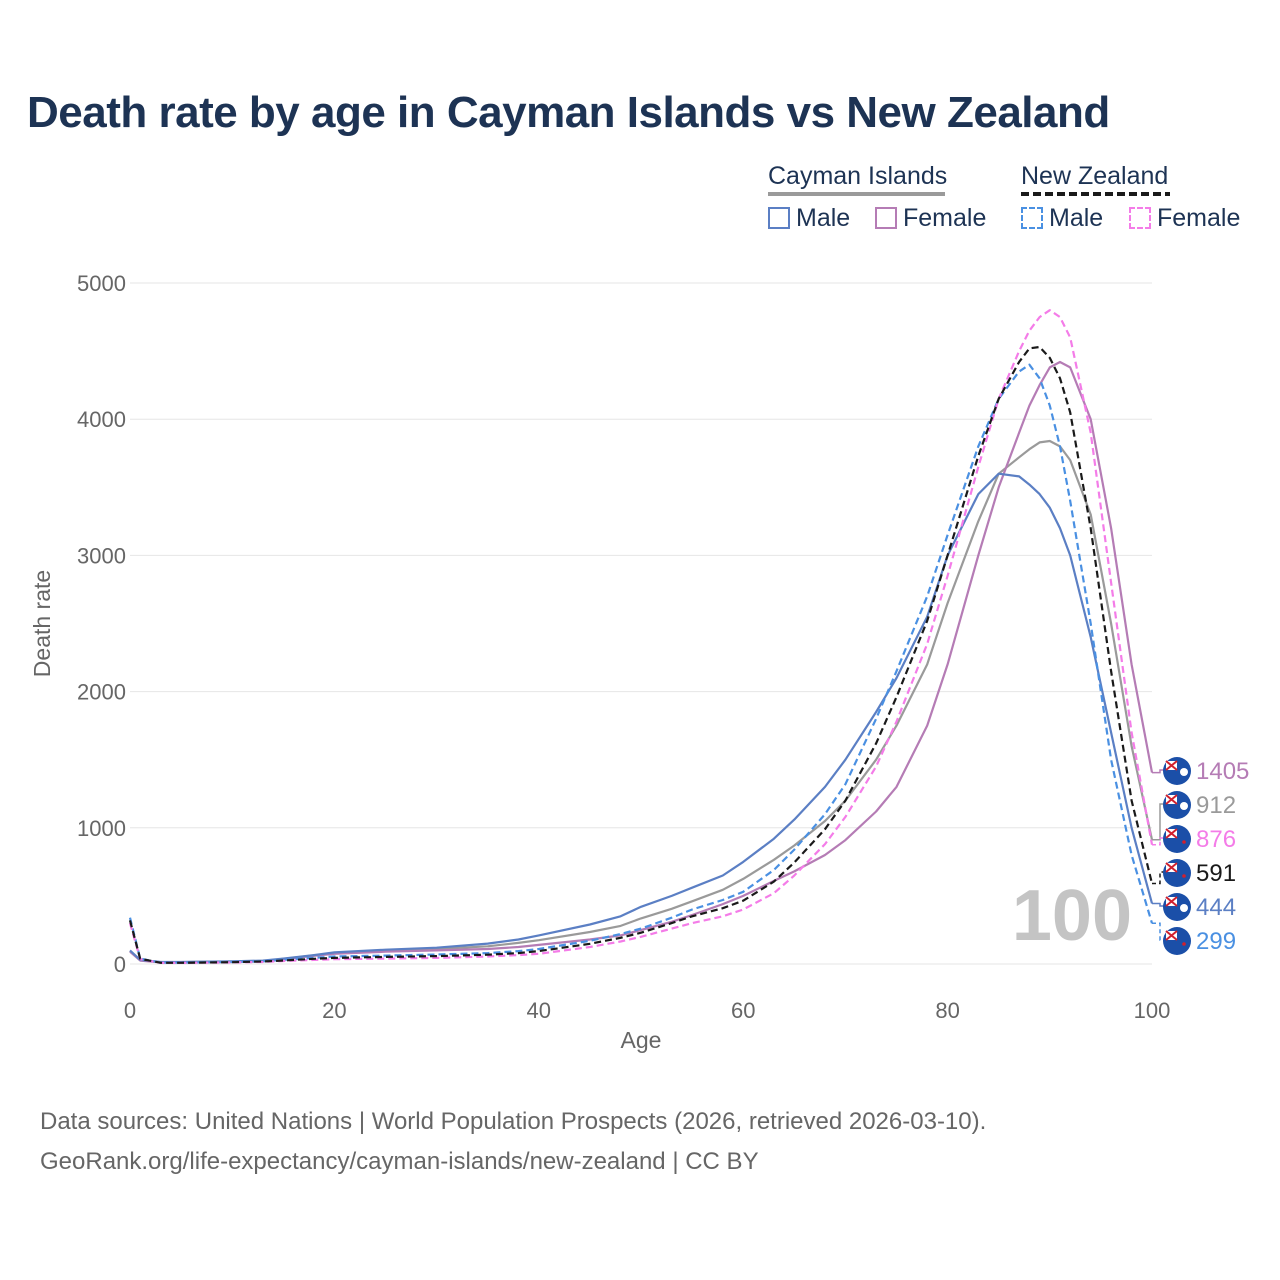 The image size is (1280, 1280). What do you see at coordinates (101, 419) in the screenshot?
I see `y-tick-label: 4000` at bounding box center [101, 419].